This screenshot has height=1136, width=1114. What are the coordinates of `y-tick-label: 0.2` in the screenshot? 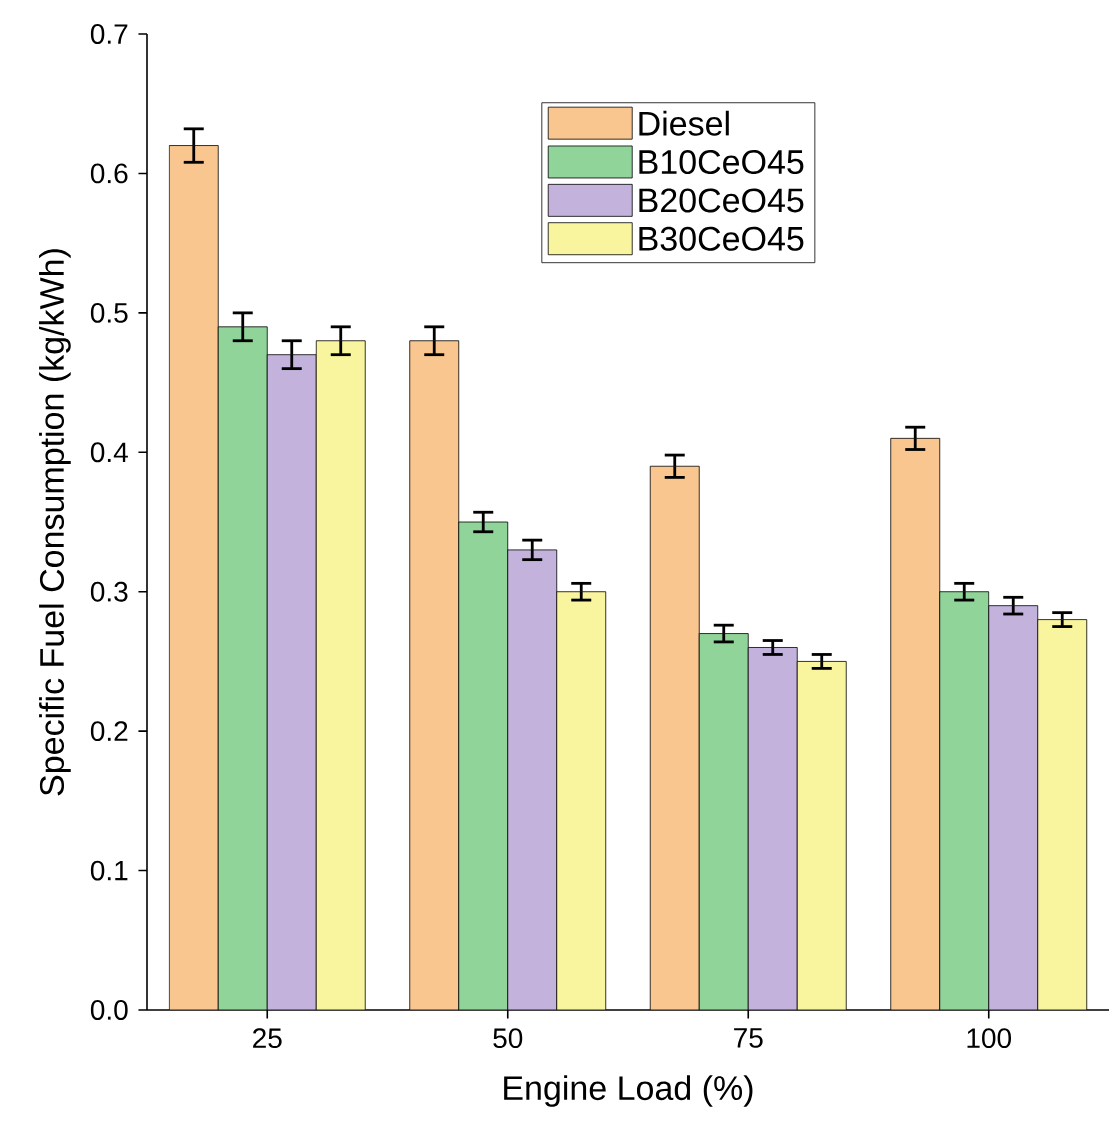 It's located at (109, 731).